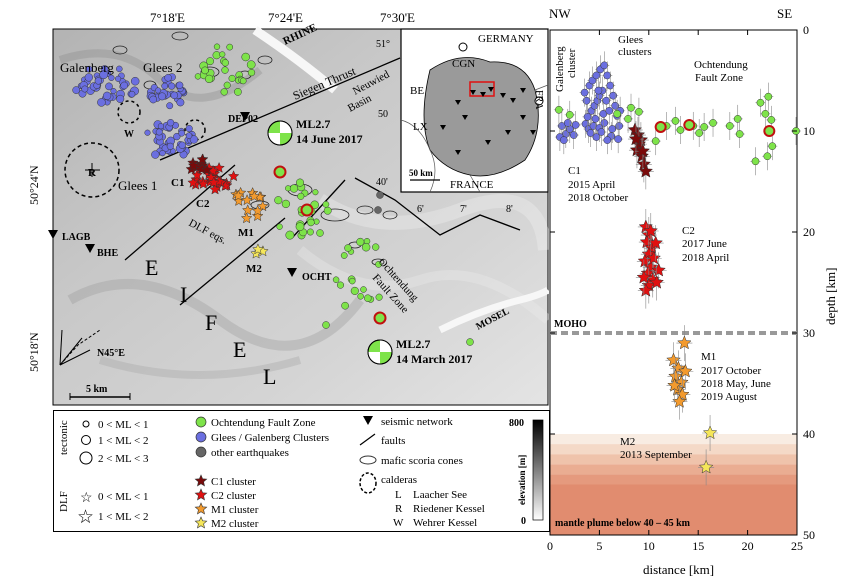 The width and height of the screenshot is (850, 584). I want to click on legend-caldera-k2: W, so click(398, 523).